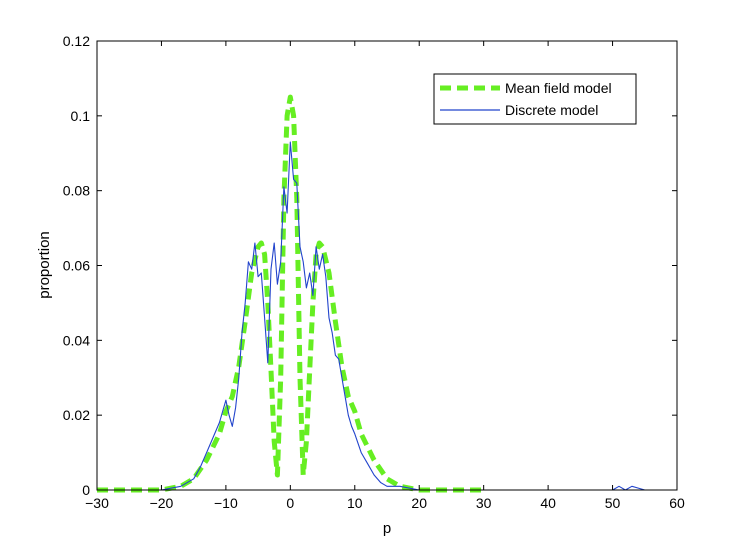  I want to click on x-tick-label: 10, so click(355, 503).